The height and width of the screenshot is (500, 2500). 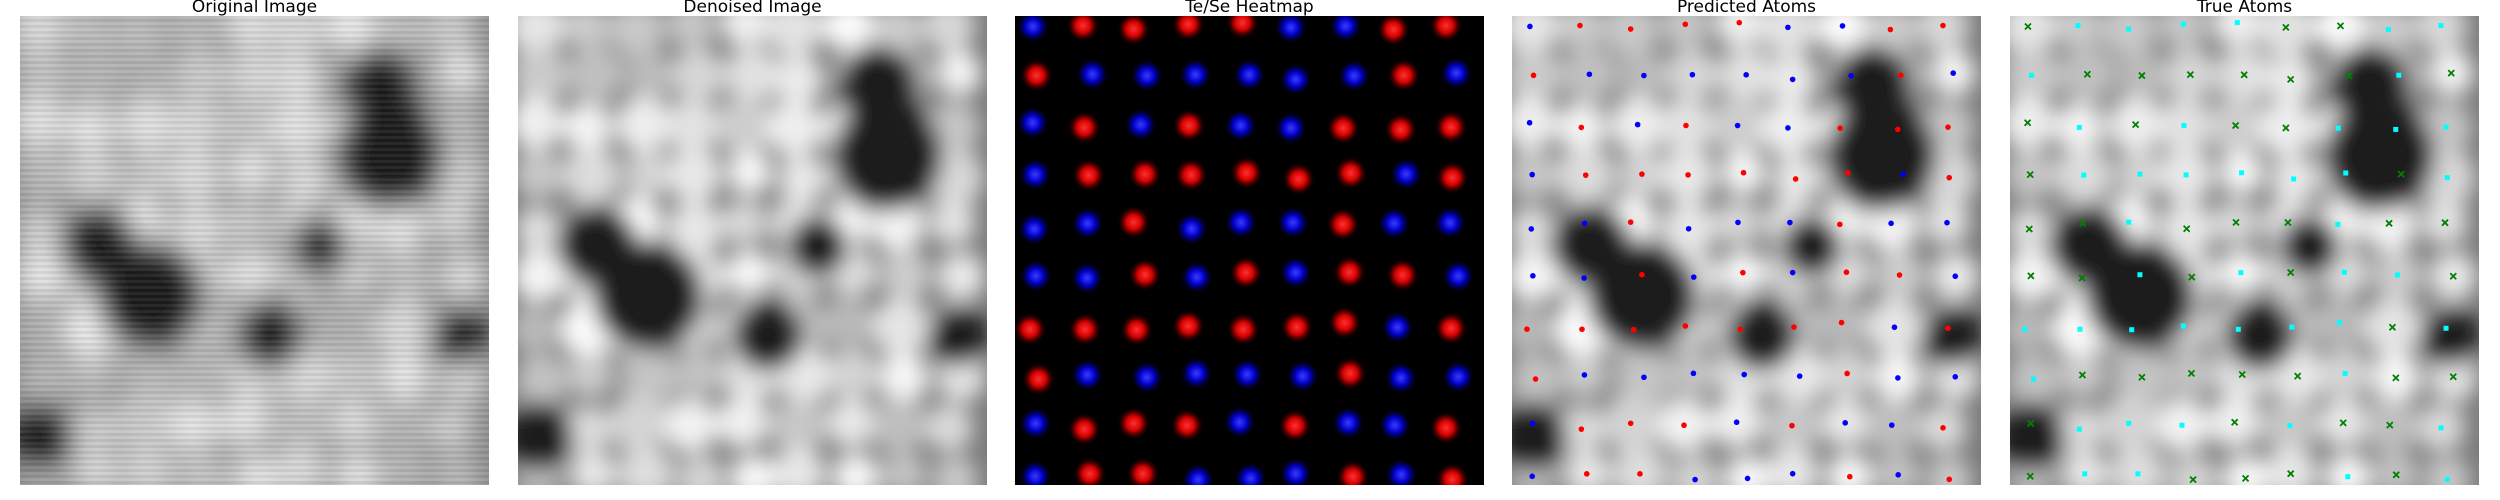 I want to click on panel-title-true: True Atoms, so click(x=2244, y=8).